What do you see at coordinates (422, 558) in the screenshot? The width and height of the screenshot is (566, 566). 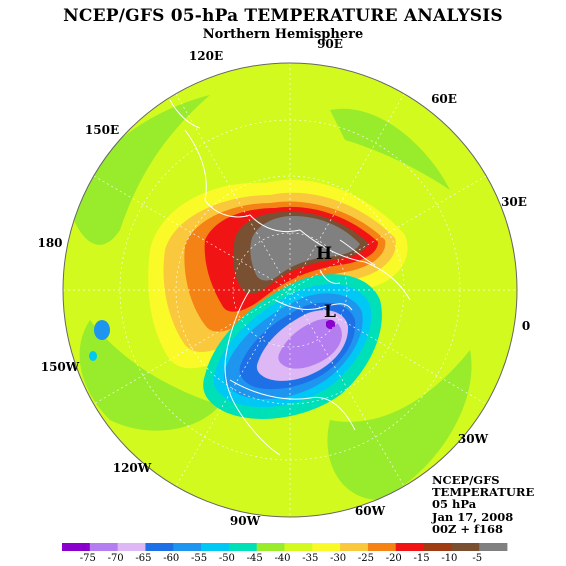 I see `colorbar-tick-label: -15` at bounding box center [422, 558].